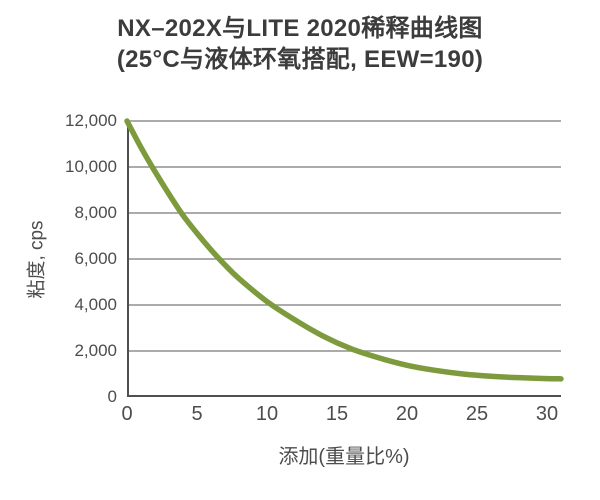  What do you see at coordinates (337, 414) in the screenshot?
I see `x-tick-label: 15` at bounding box center [337, 414].